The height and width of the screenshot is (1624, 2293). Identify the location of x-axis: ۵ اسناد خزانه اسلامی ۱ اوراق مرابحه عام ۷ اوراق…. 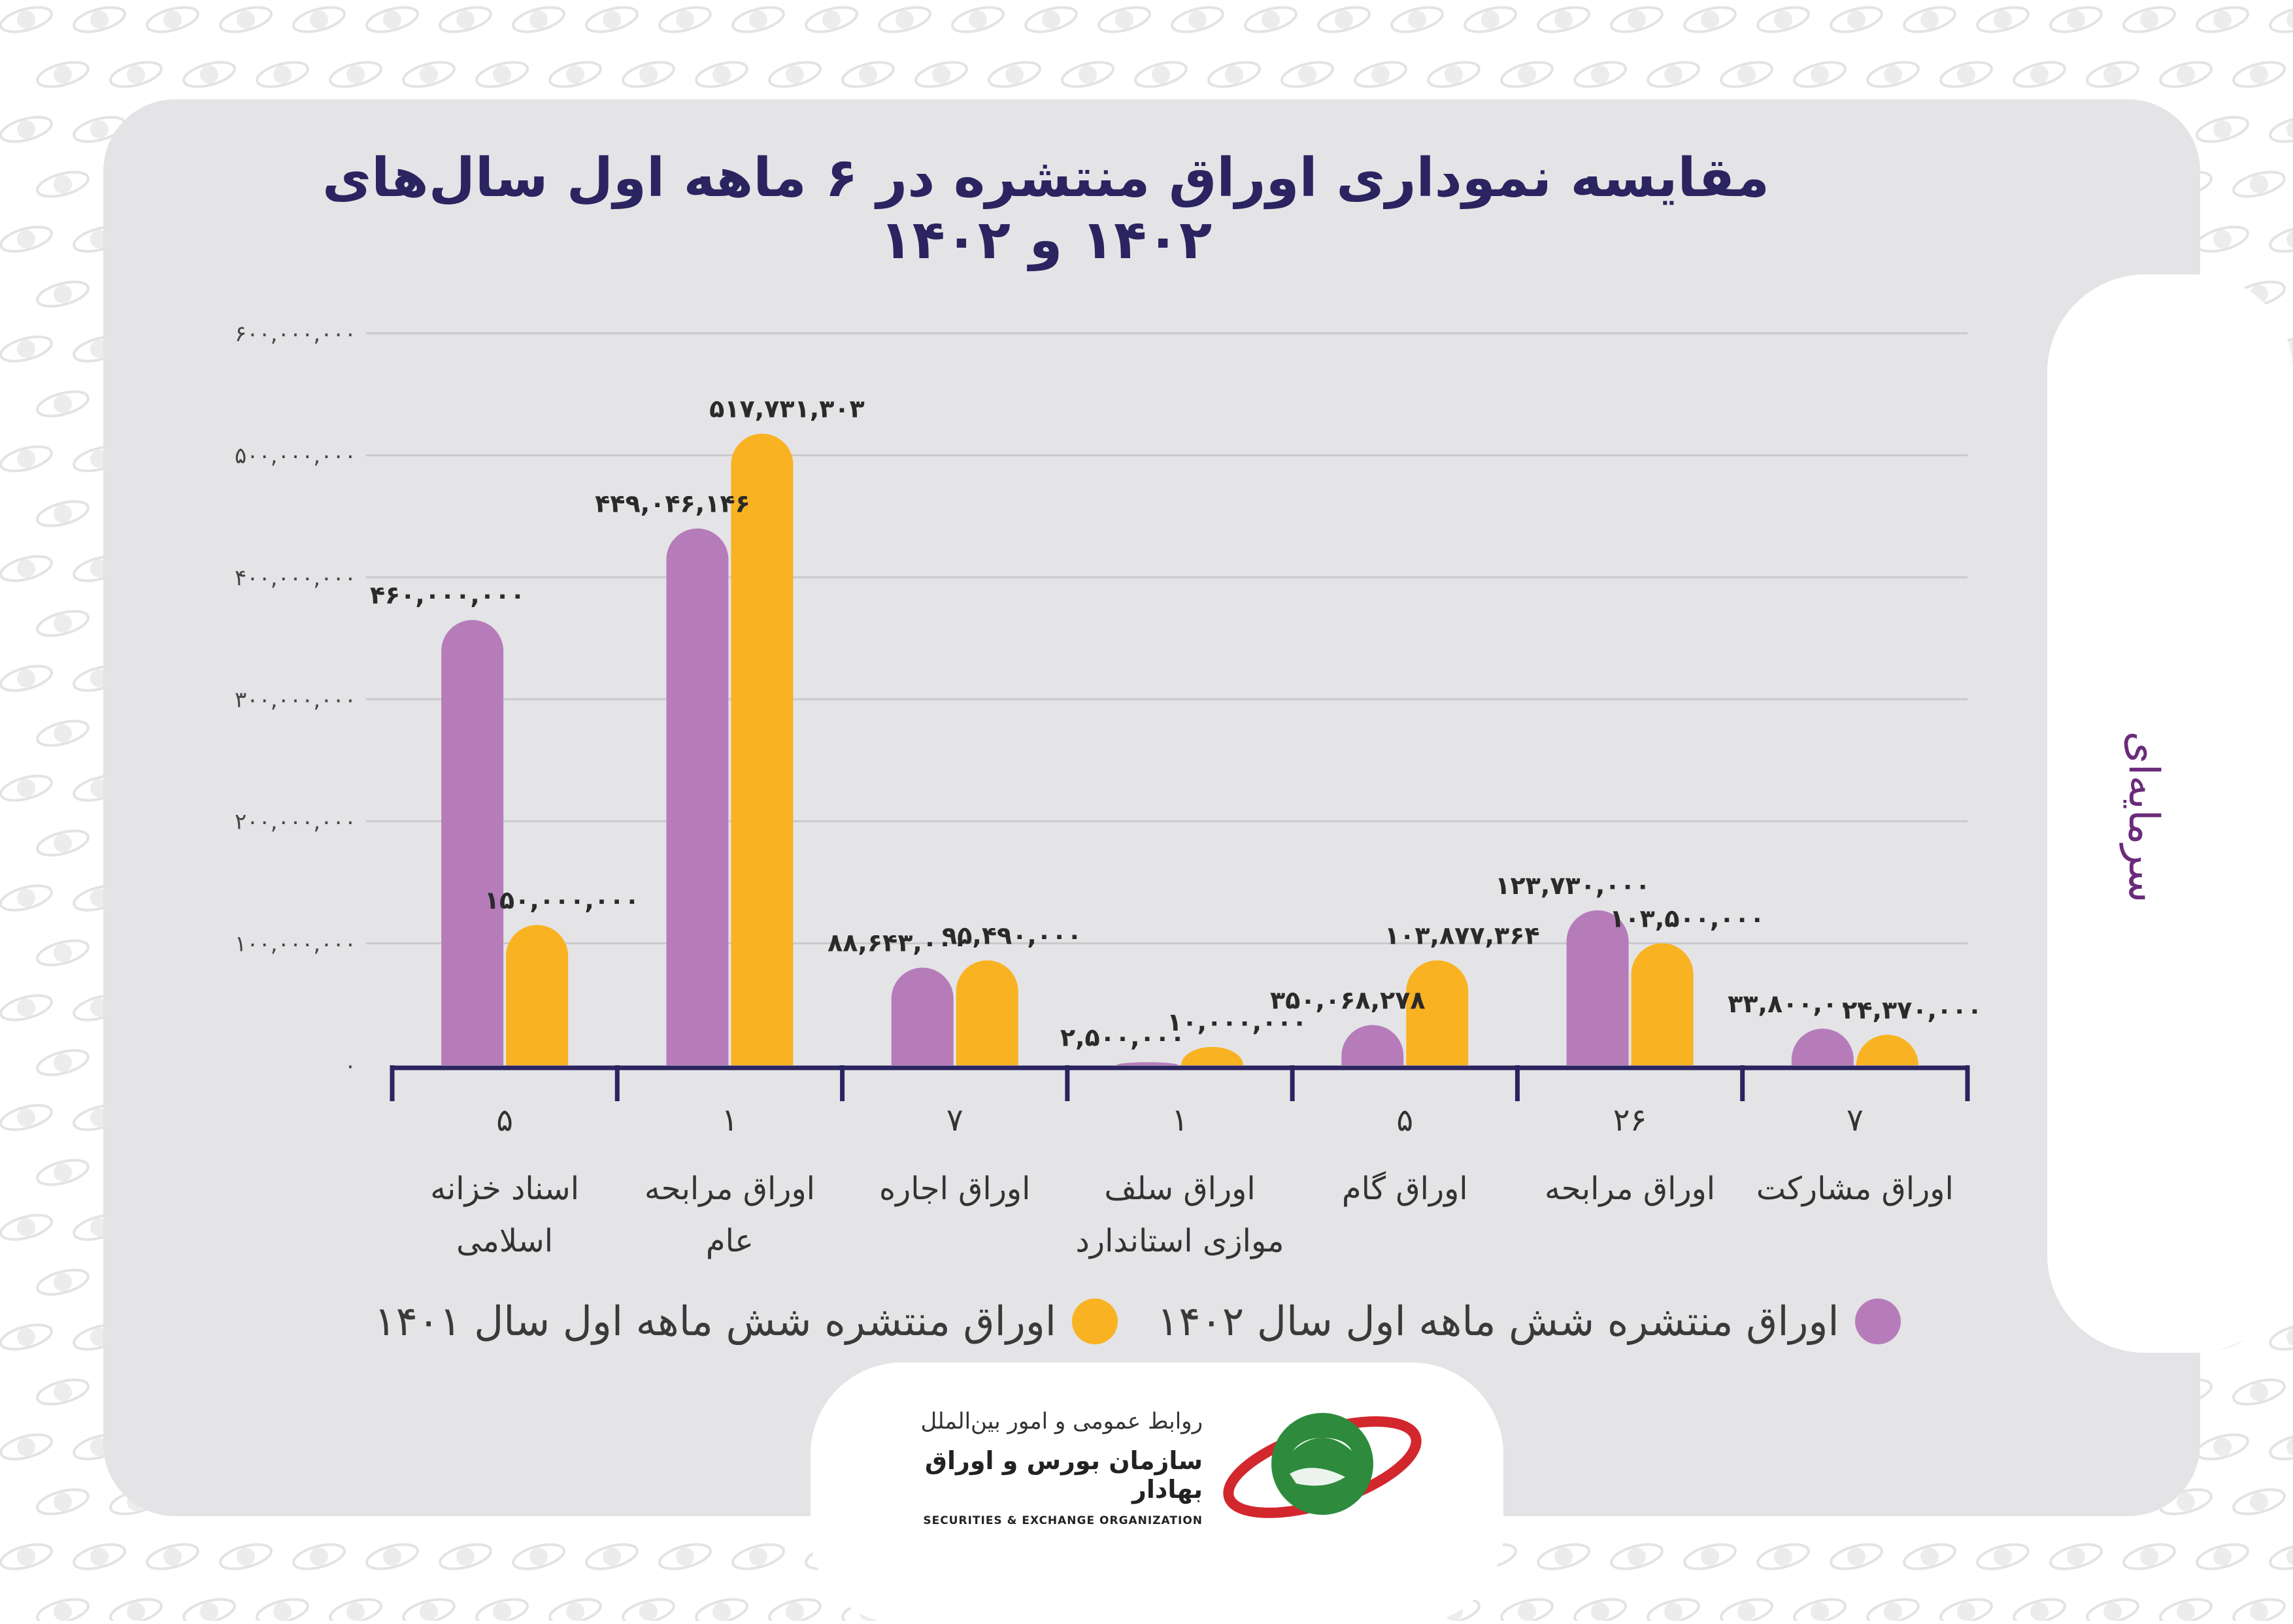
(1180, 1162).